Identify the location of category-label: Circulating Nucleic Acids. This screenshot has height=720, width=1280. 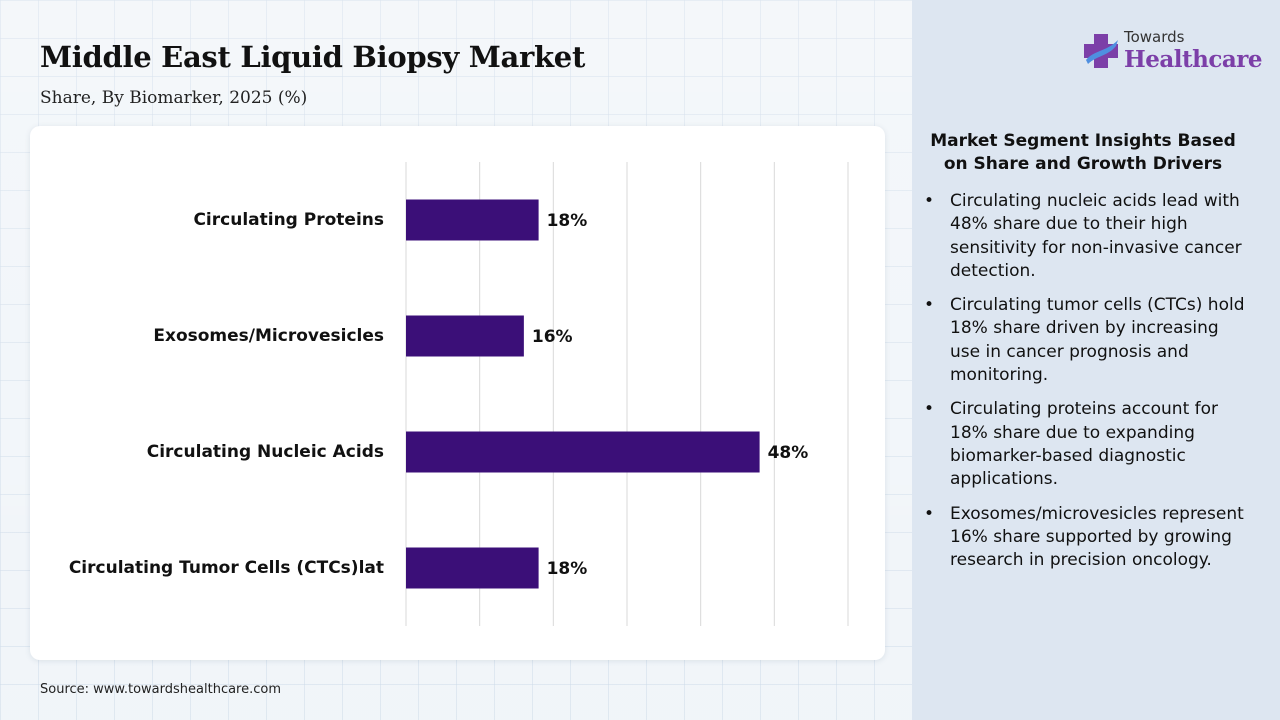
(265, 452).